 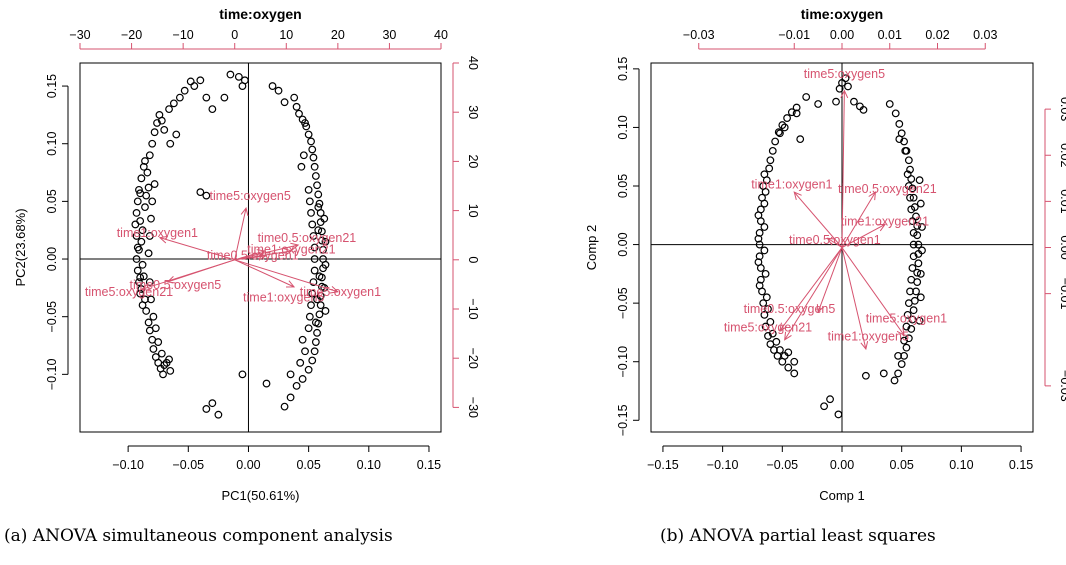 What do you see at coordinates (473, 211) in the screenshot?
I see `right-tick-label: 10` at bounding box center [473, 211].